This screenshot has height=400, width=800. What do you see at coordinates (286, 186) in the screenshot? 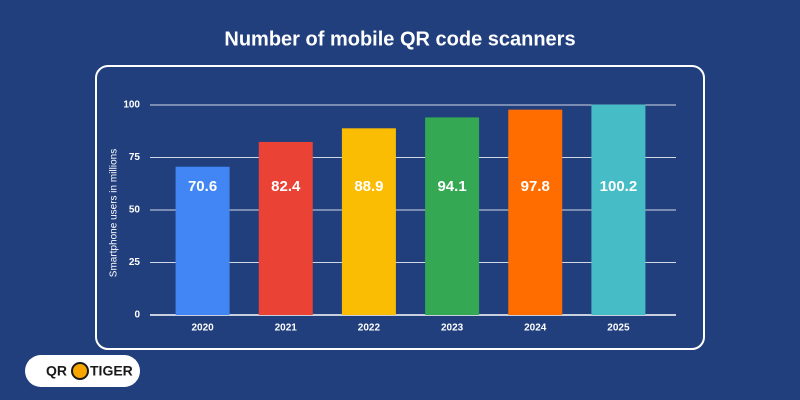
I see `value-label: 82.4` at bounding box center [286, 186].